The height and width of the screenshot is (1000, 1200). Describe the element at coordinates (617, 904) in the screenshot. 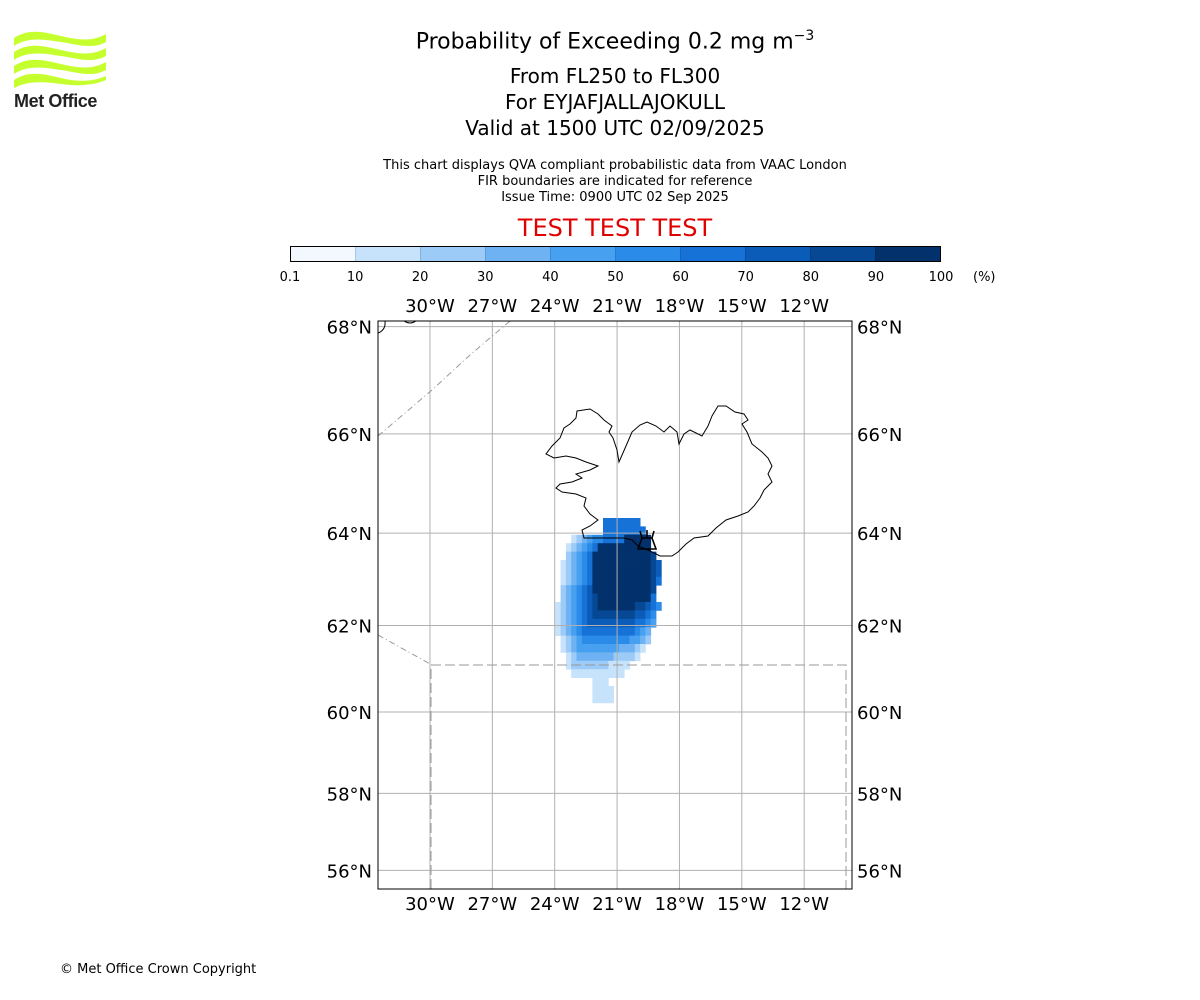

I see `lon-label-bottom: 21°W` at that location.